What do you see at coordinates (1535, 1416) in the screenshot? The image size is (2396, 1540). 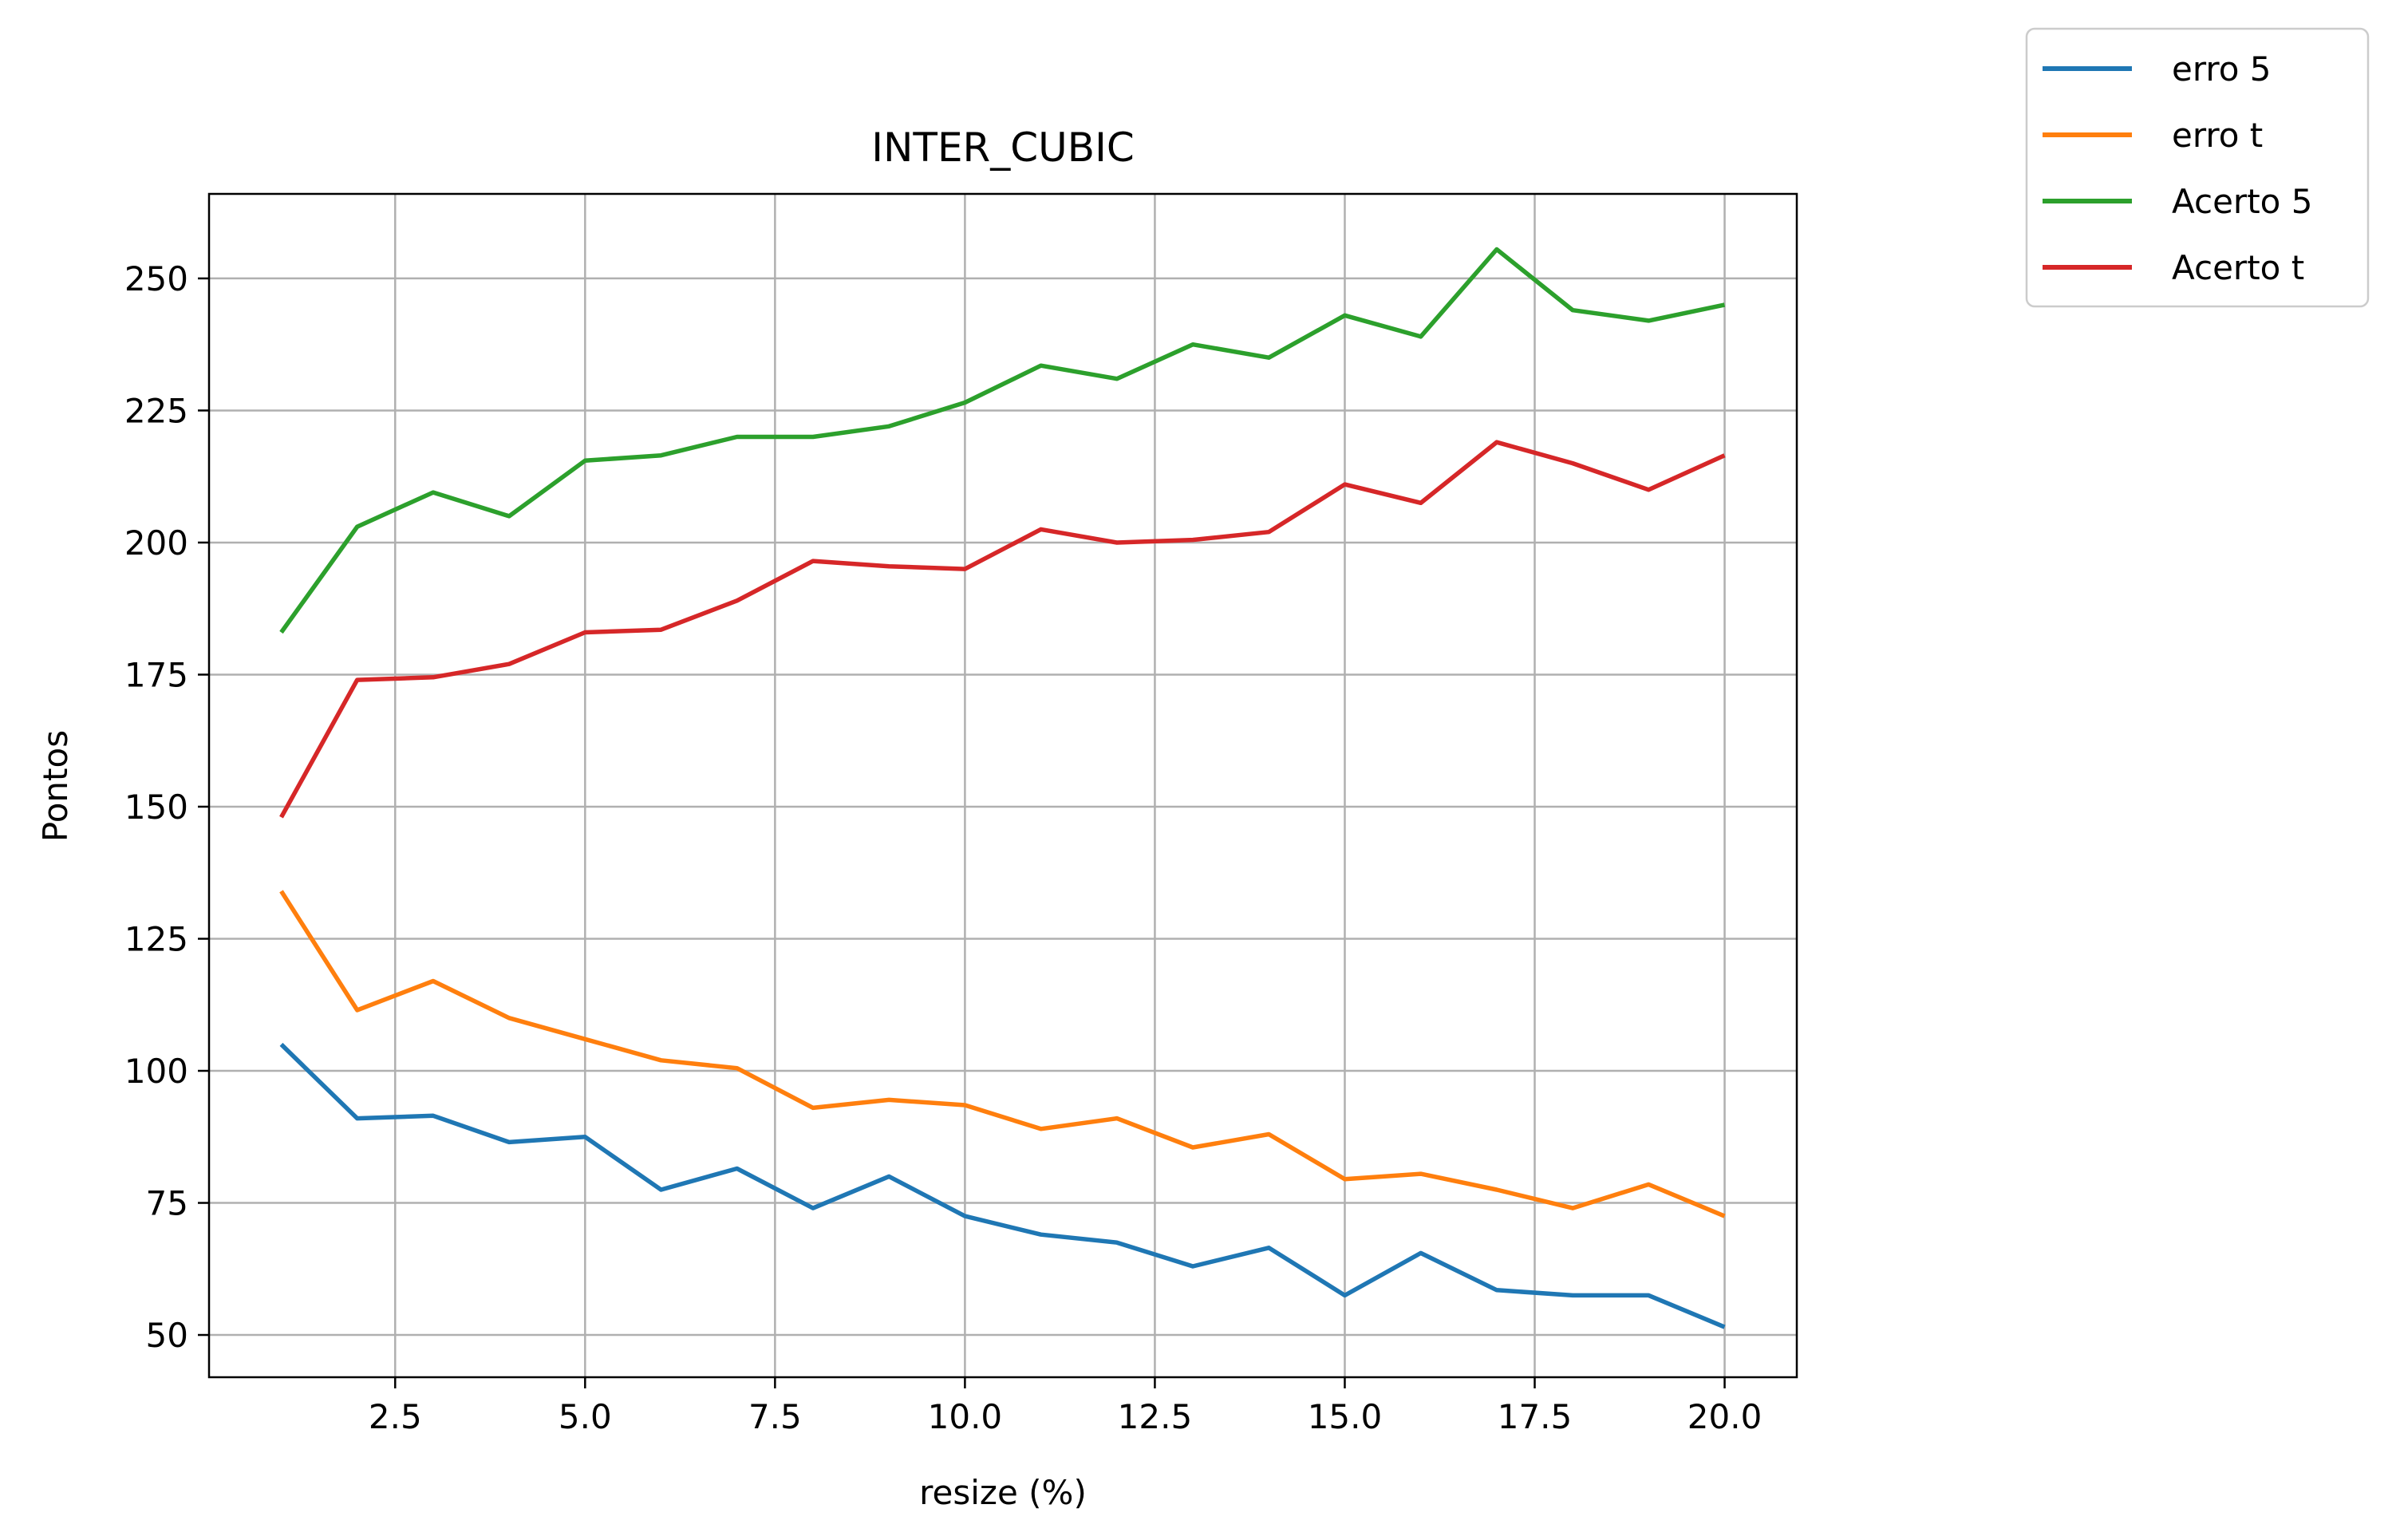 I see `x-tick-label: 17.5` at bounding box center [1535, 1416].